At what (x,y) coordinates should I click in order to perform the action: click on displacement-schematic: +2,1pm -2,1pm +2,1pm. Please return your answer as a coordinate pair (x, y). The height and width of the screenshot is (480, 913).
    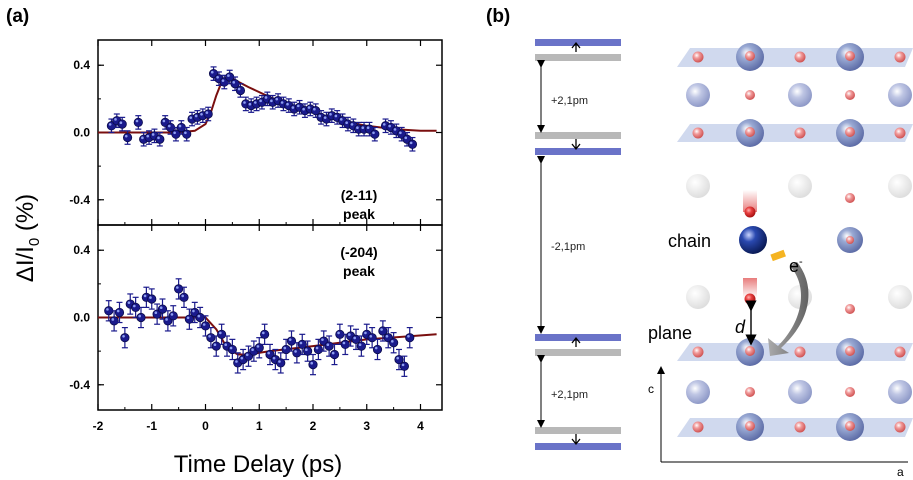
    Looking at the image, I should click on (578, 244).